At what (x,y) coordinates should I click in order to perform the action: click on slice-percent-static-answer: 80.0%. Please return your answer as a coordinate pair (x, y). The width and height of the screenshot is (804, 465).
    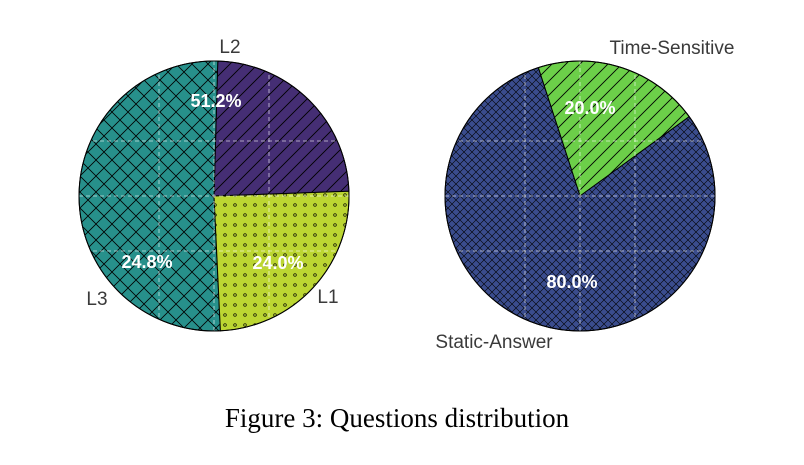
    Looking at the image, I should click on (571, 282).